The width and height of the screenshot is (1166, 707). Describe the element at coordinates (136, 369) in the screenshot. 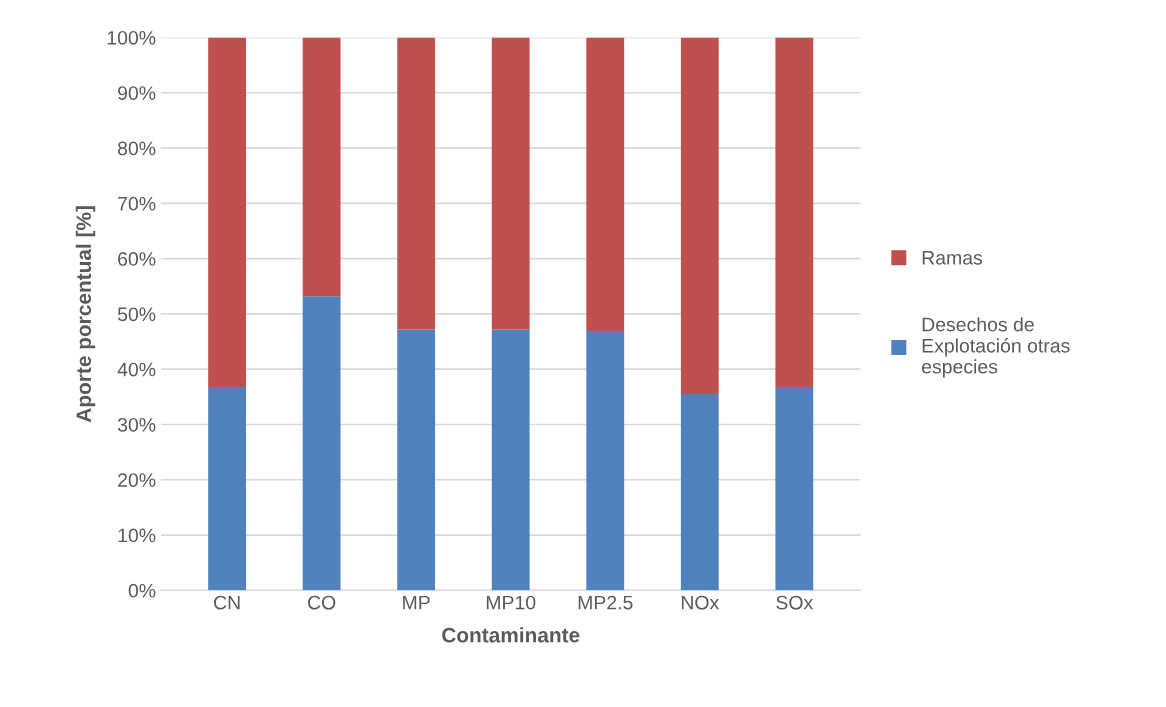

I see `y-tick-label: 40%` at that location.